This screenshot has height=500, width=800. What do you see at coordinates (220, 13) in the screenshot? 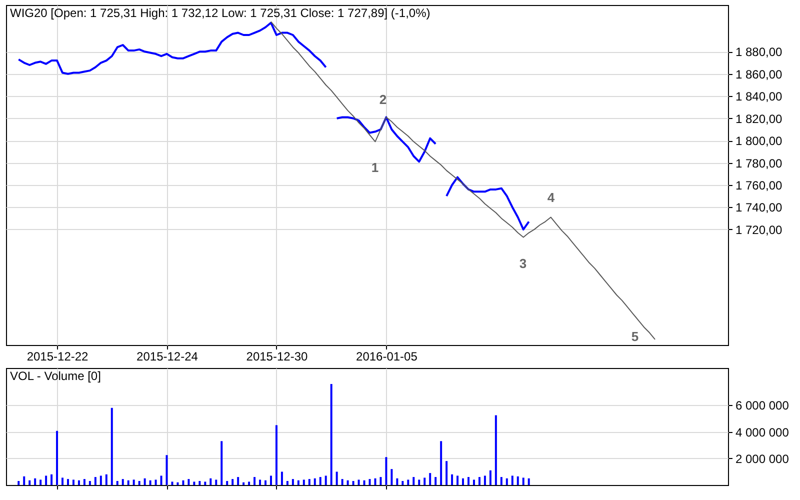
I see `chart-title: WIG20 [Open: 1 725,31 High: 1 732,12 Low: 1 725,31 Close: 1 727,89] (-1,0%)` at bounding box center [220, 13].